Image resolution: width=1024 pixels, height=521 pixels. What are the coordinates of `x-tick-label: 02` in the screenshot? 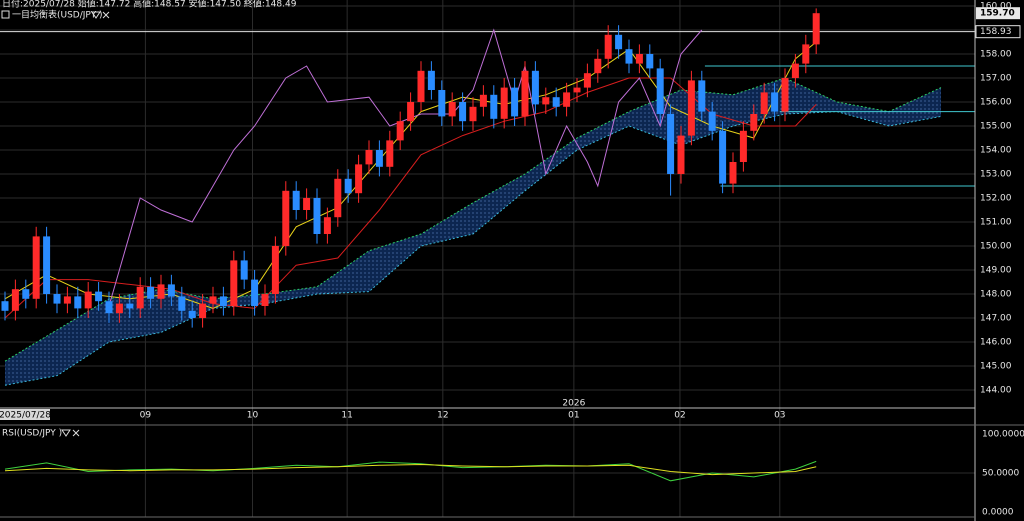 It's located at (679, 416).